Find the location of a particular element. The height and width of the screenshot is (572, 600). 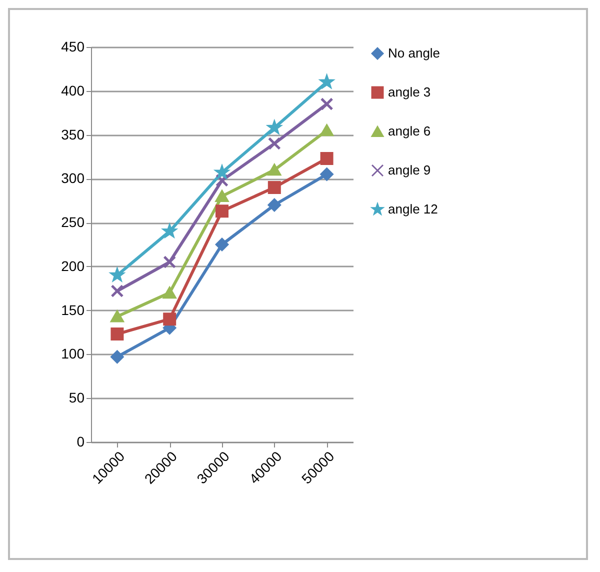

y-tick-label: 350 is located at coordinates (73, 134).